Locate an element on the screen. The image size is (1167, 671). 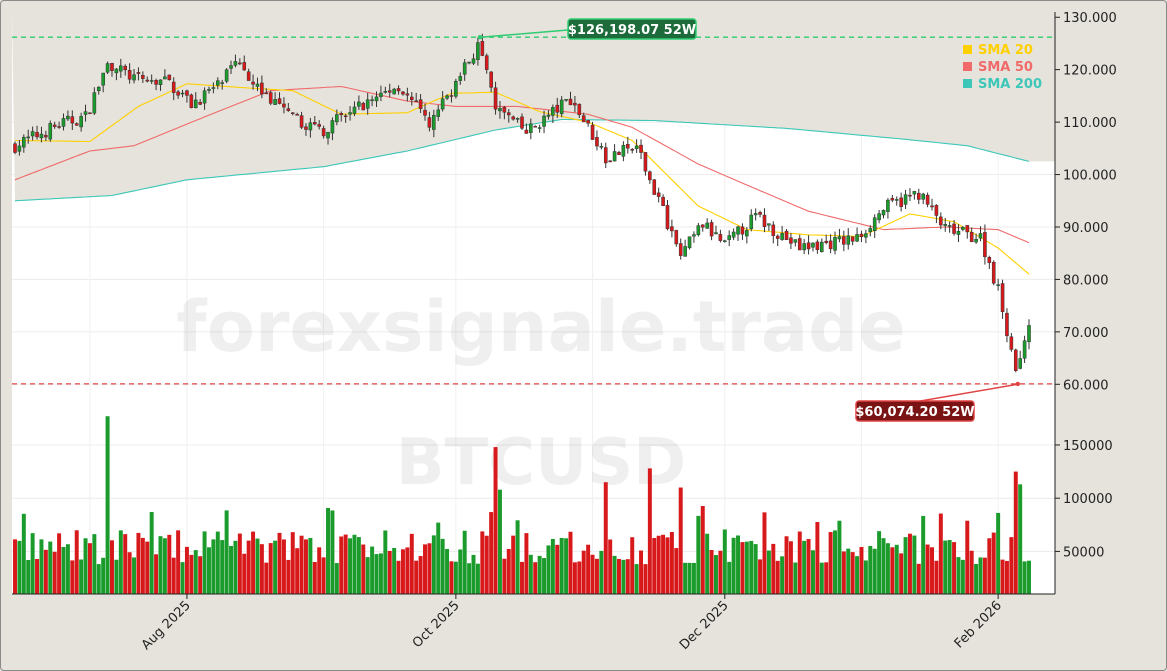
watermark-brand: forexsignale.trade is located at coordinates (540, 327).